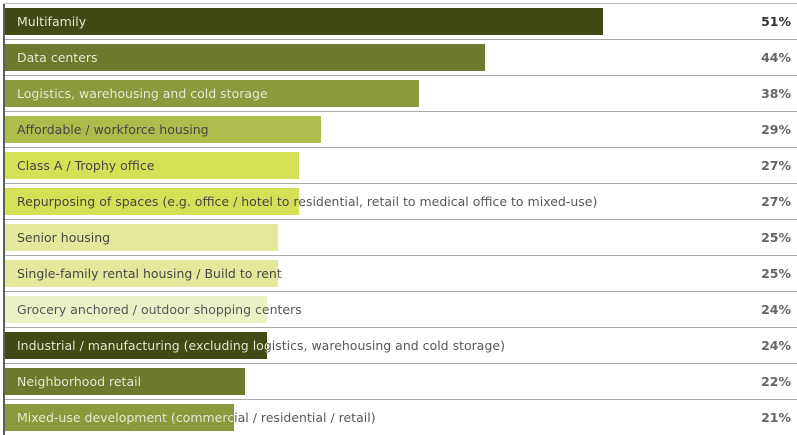  Describe the element at coordinates (401, 382) in the screenshot. I see `bar-row: Neighborhood retail 22%` at that location.